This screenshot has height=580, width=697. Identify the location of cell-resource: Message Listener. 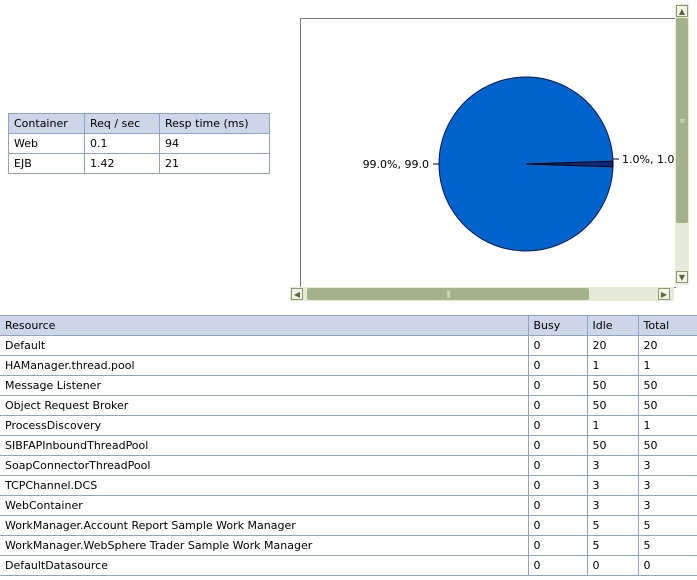
(264, 385).